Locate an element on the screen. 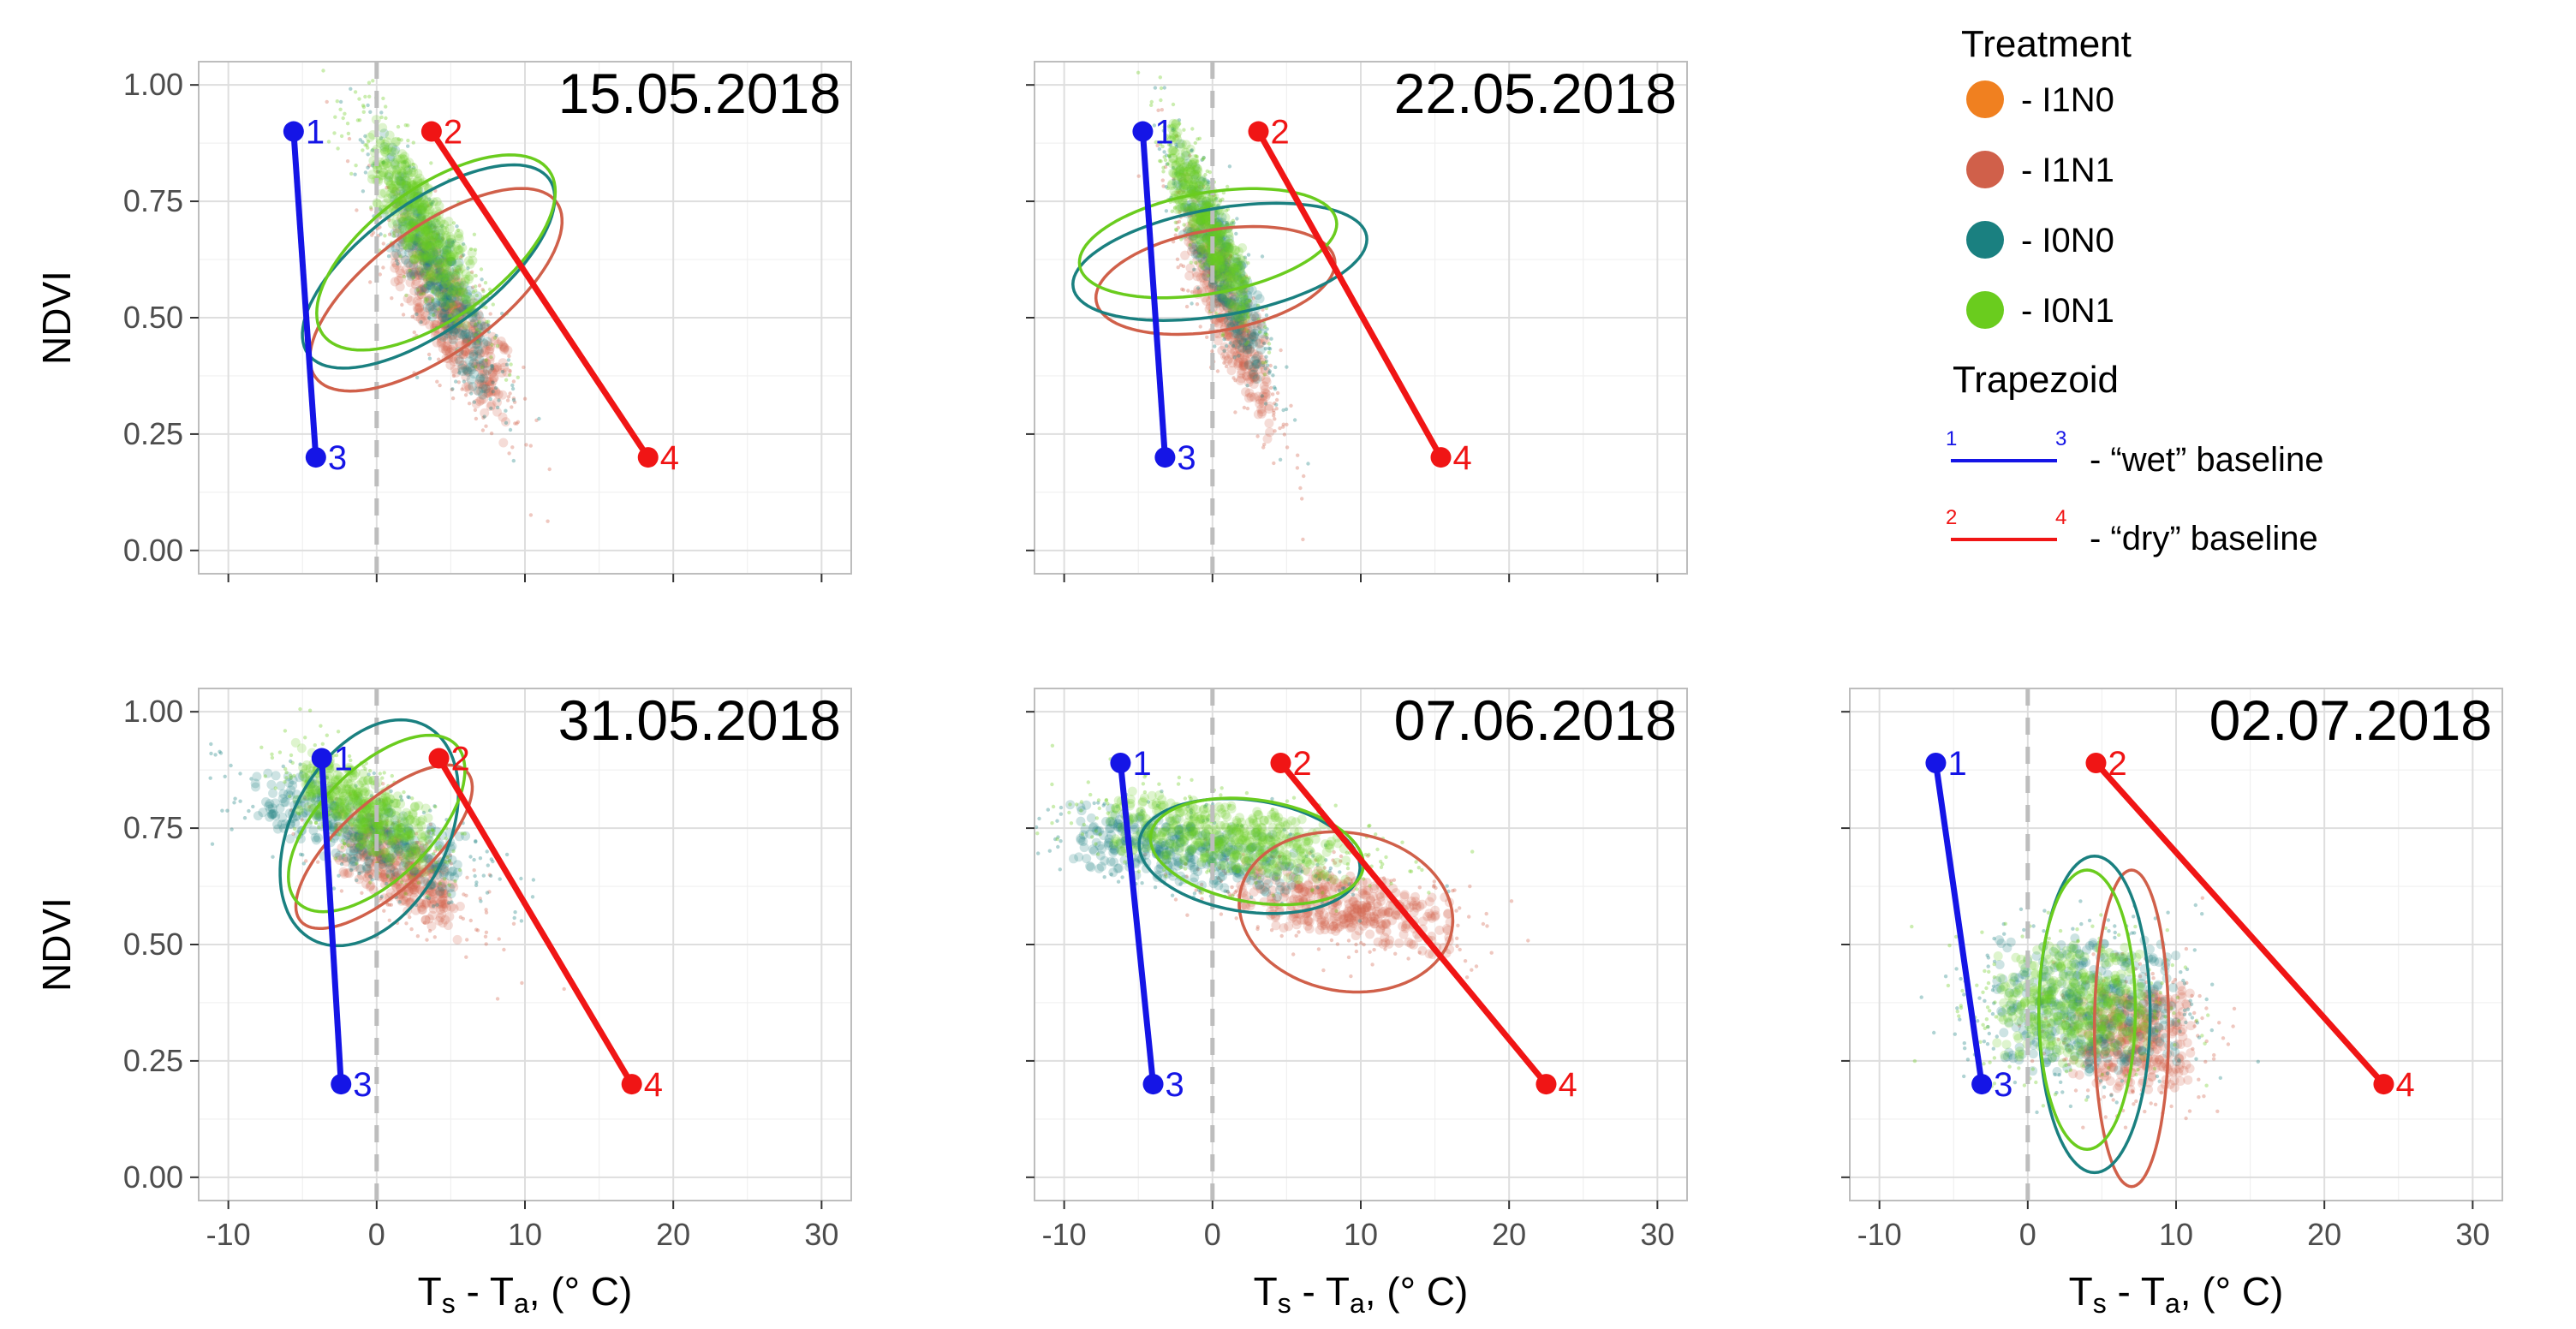 This screenshot has height=1329, width=2576. cloud-I0N0 is located at coordinates (1226, 276).